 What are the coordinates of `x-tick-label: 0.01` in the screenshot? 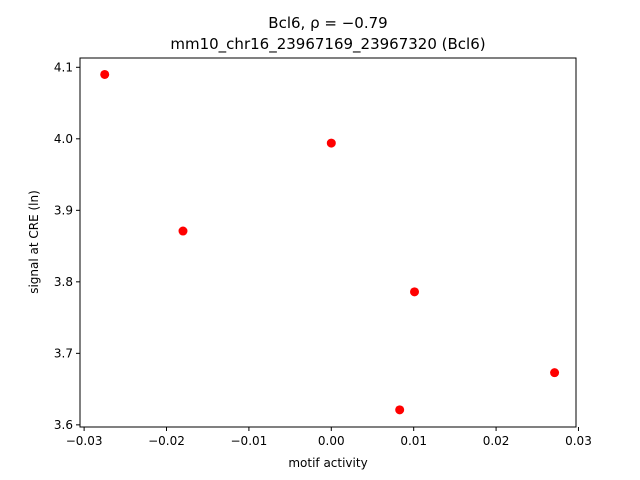 It's located at (413, 441).